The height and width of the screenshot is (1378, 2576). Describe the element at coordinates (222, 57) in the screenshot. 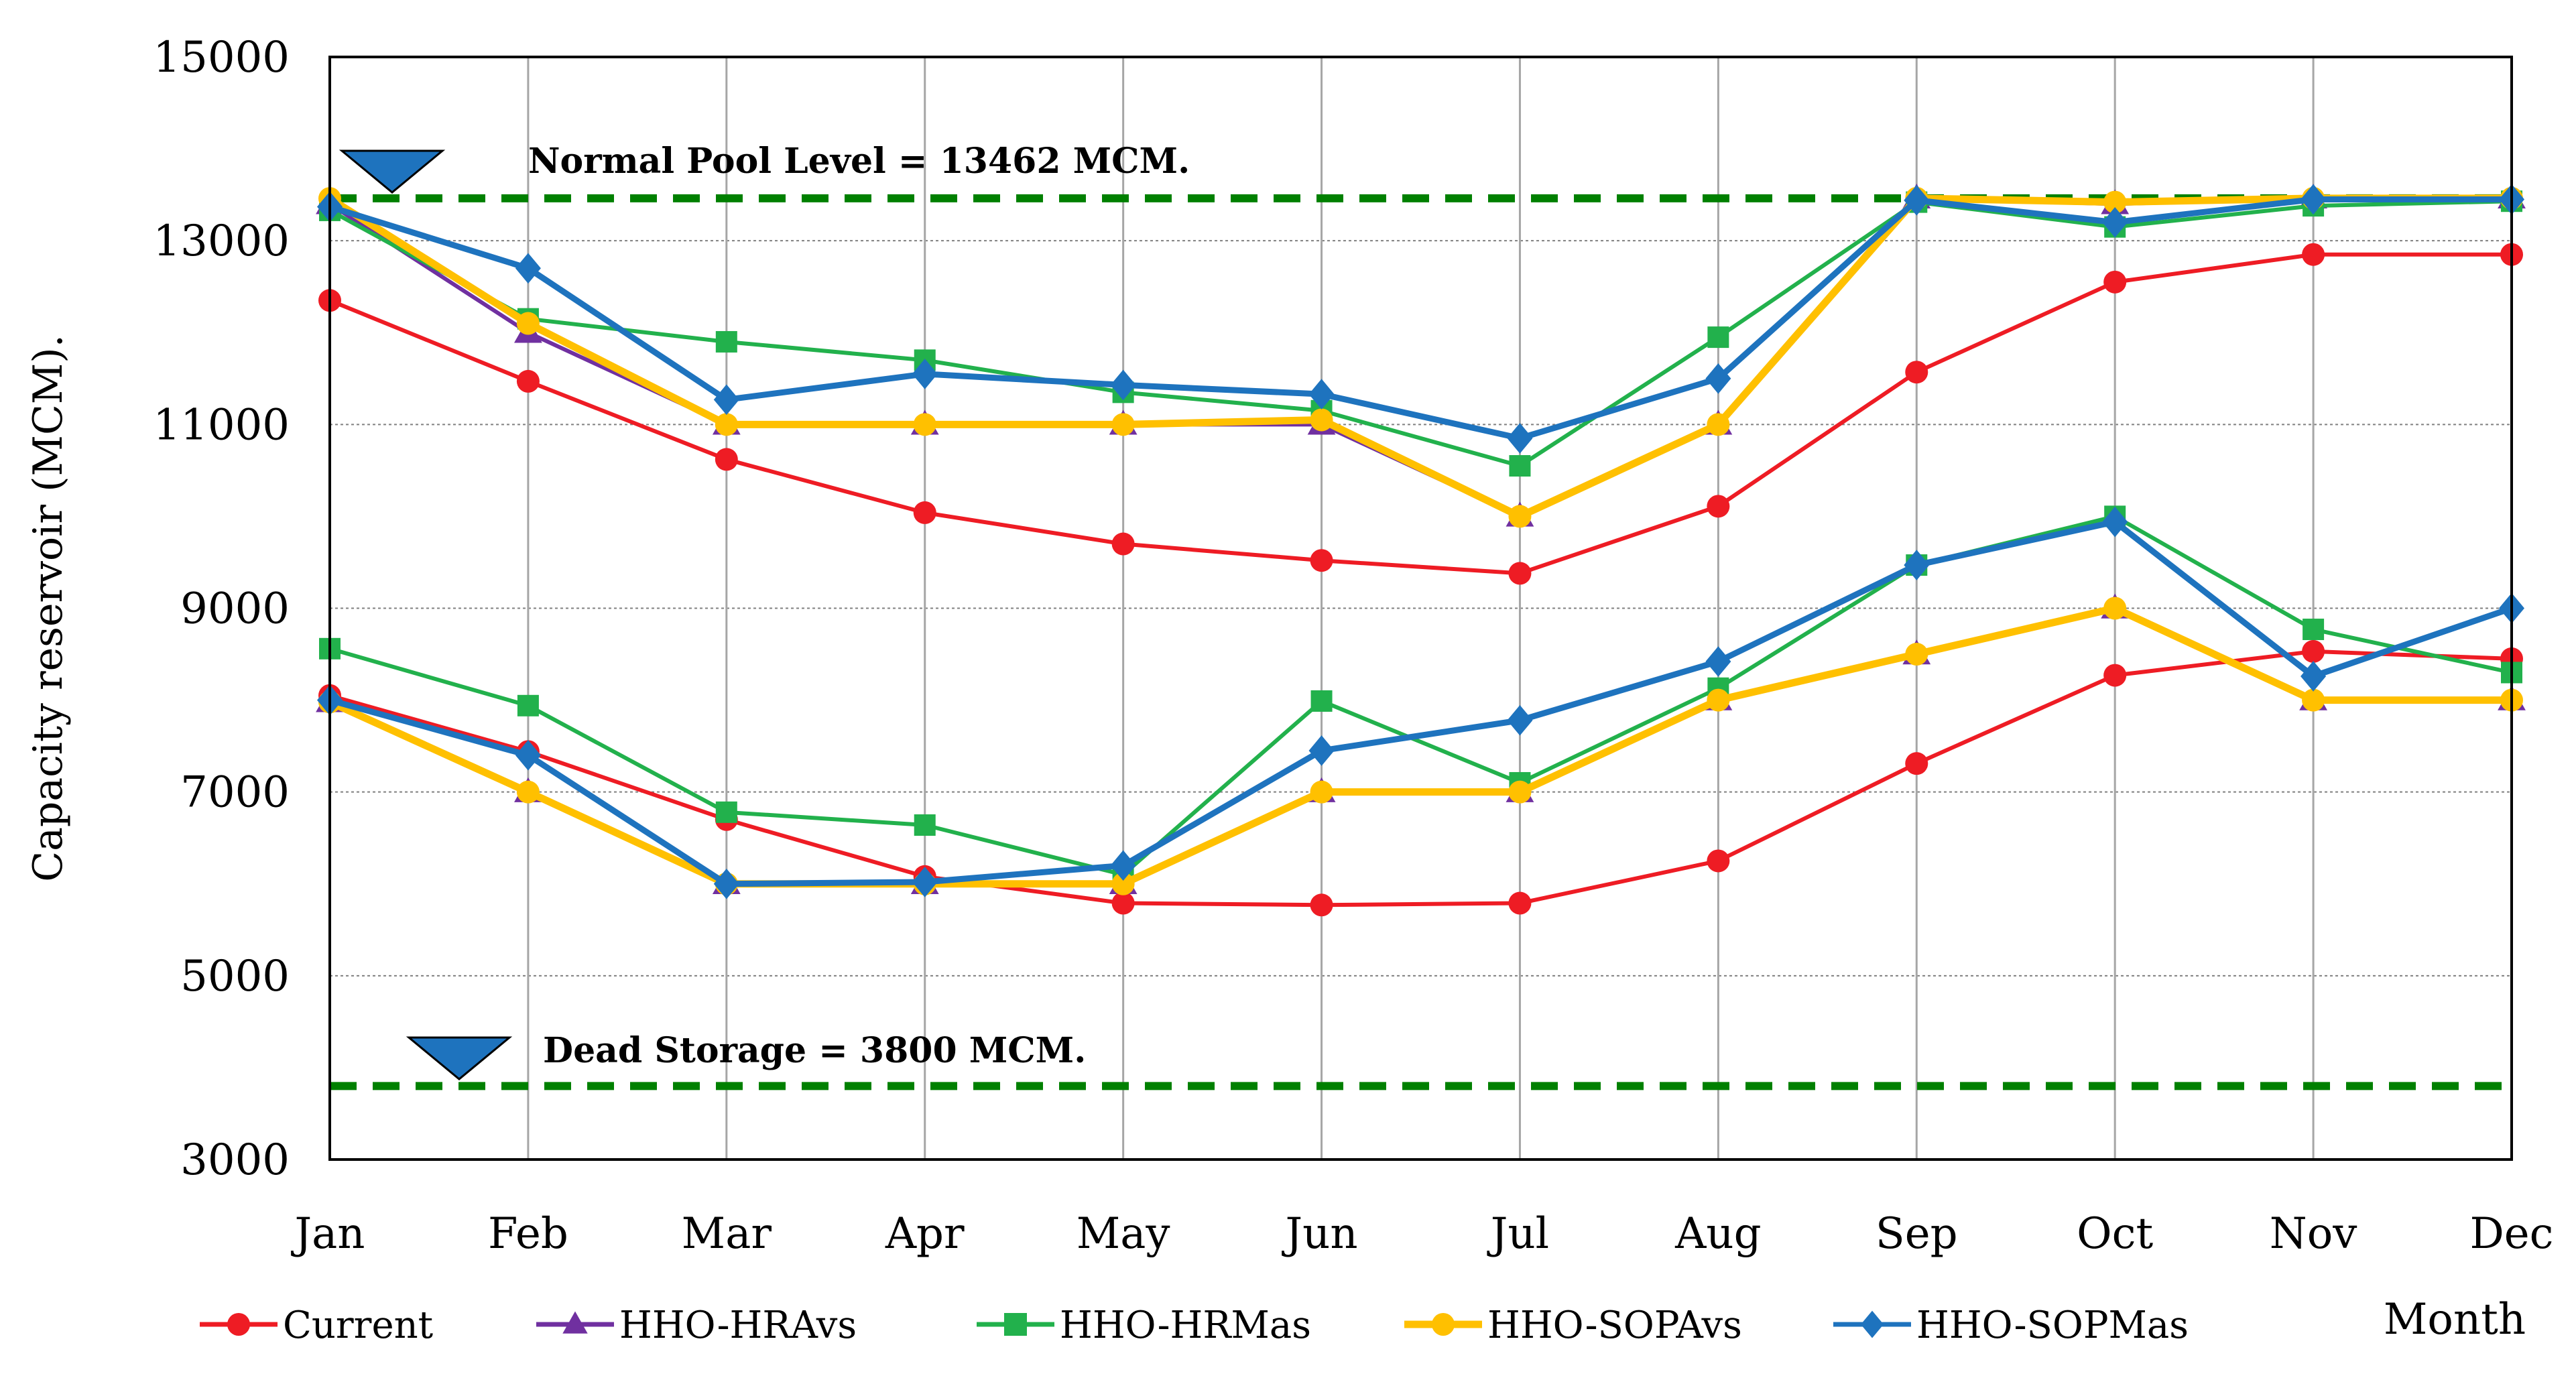

I see `y-tick-label: 15000` at that location.